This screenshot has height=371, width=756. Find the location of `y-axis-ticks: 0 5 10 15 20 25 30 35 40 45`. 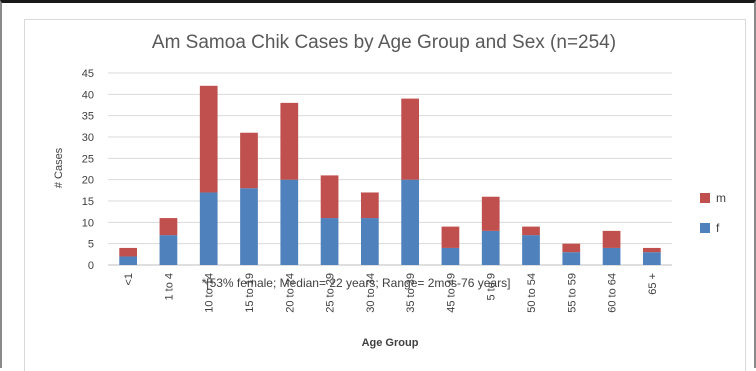

y-axis-ticks: 0 5 10 15 20 25 30 35 40 45 is located at coordinates (88, 170).